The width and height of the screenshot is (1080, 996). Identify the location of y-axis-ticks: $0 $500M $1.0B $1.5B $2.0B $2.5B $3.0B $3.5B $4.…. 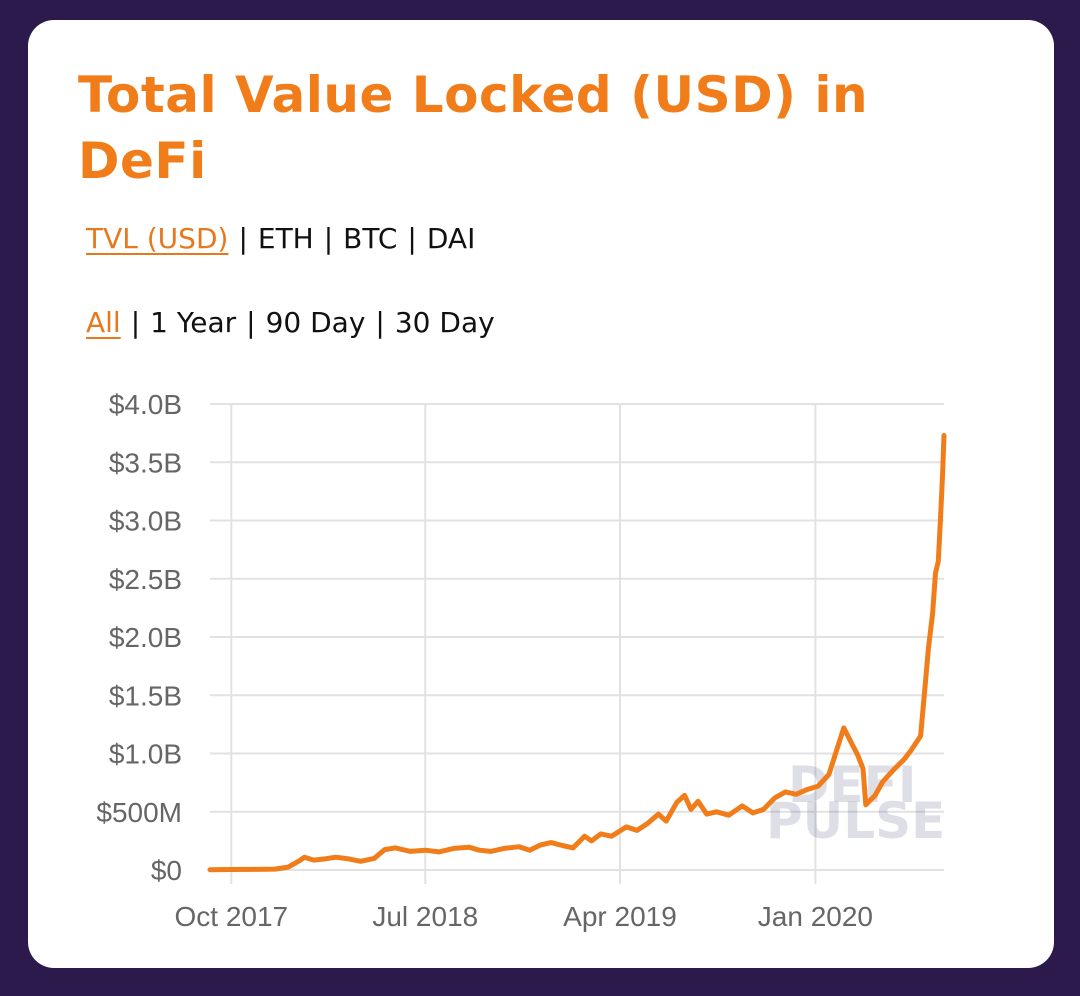
(139, 637).